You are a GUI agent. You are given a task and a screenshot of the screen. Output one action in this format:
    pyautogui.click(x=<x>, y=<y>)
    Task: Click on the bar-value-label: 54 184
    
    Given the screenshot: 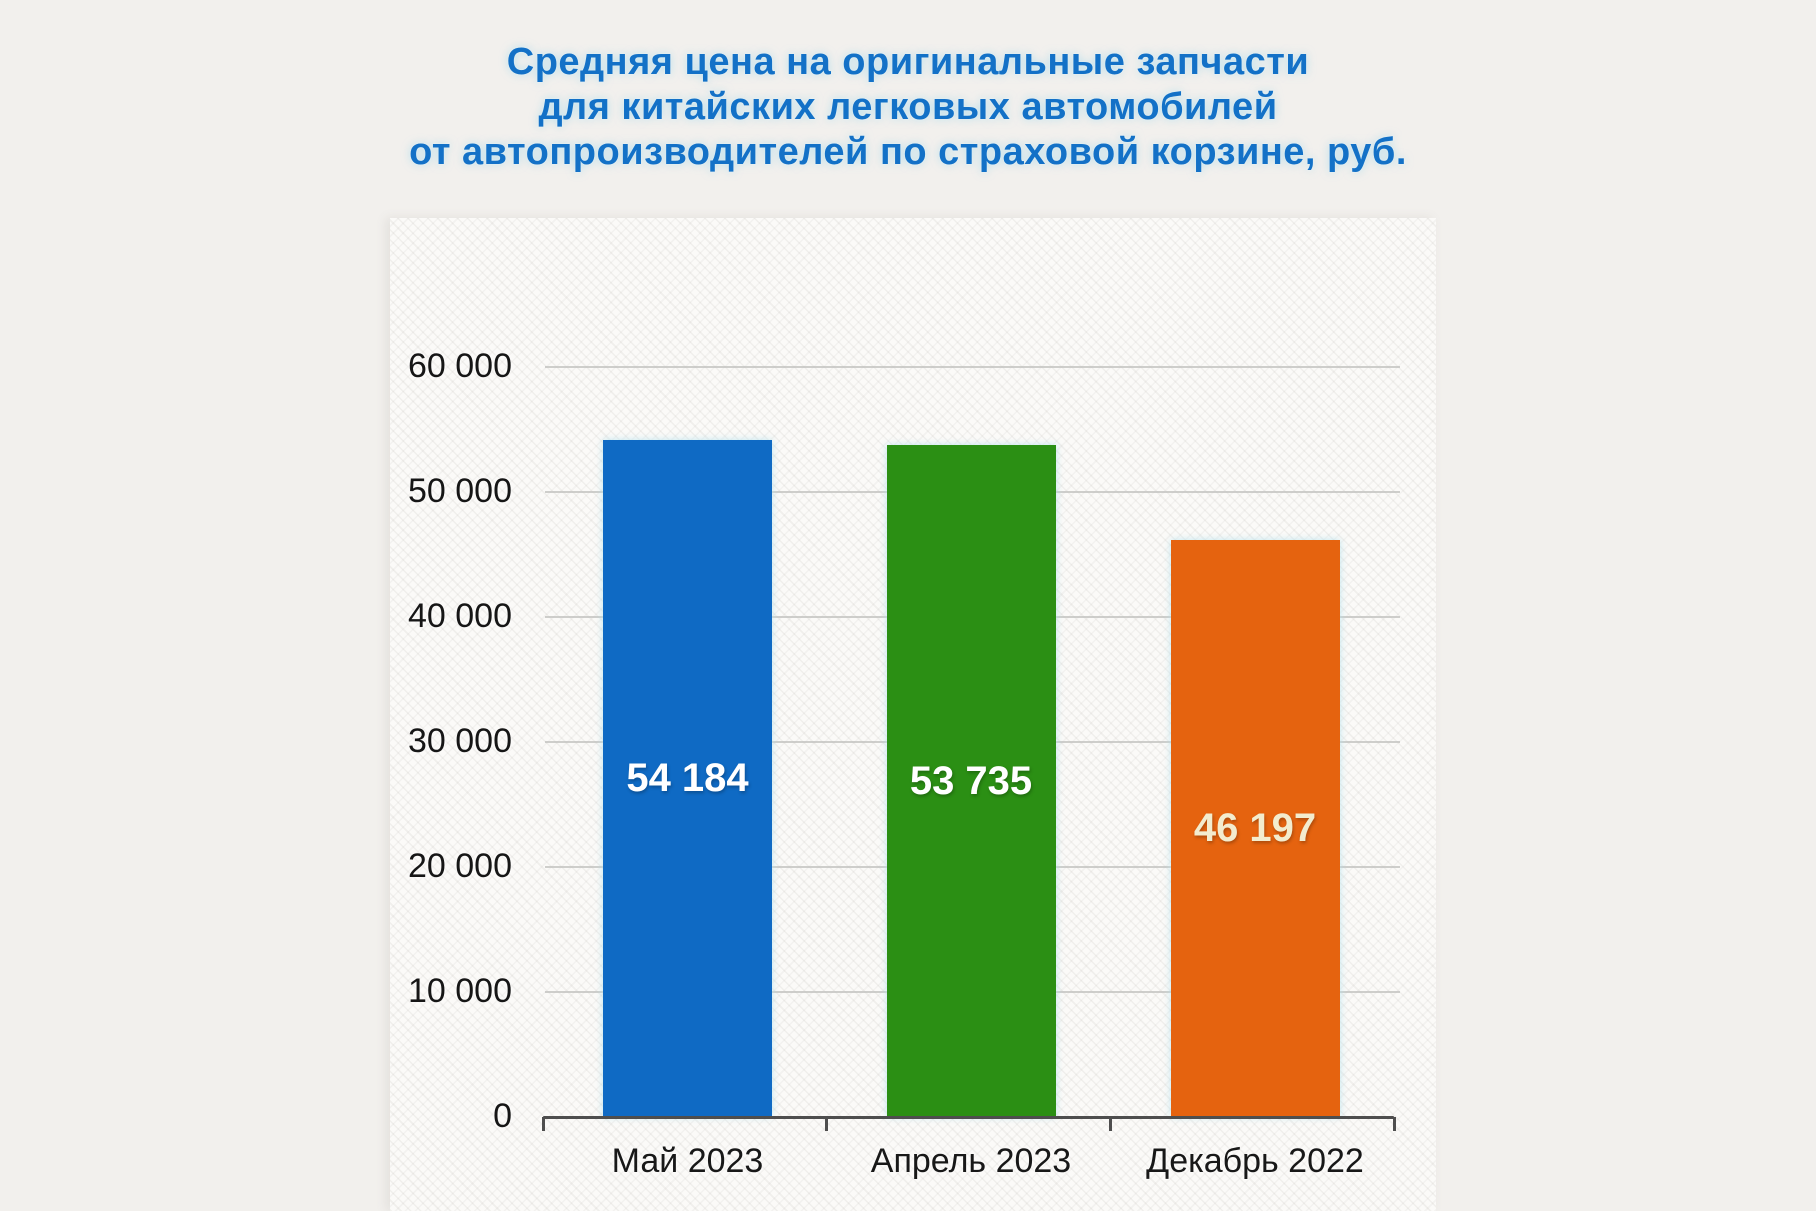 What is the action you would take?
    pyautogui.click(x=687, y=777)
    